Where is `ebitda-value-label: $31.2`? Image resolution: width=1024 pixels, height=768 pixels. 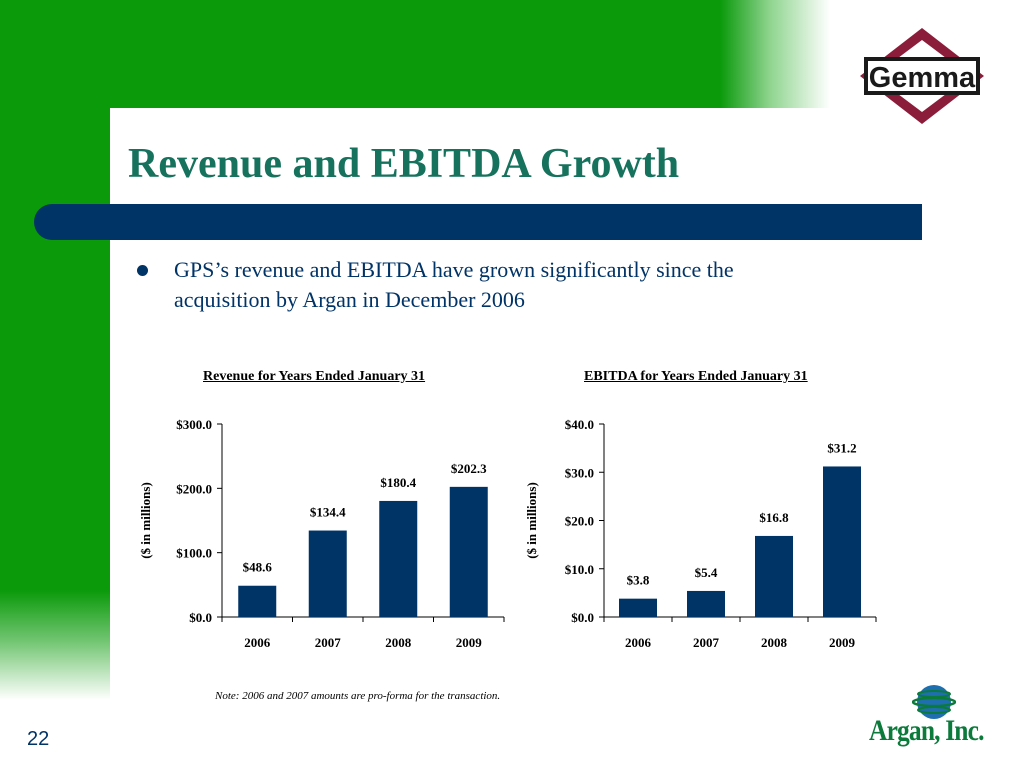 ebitda-value-label: $31.2 is located at coordinates (841, 447).